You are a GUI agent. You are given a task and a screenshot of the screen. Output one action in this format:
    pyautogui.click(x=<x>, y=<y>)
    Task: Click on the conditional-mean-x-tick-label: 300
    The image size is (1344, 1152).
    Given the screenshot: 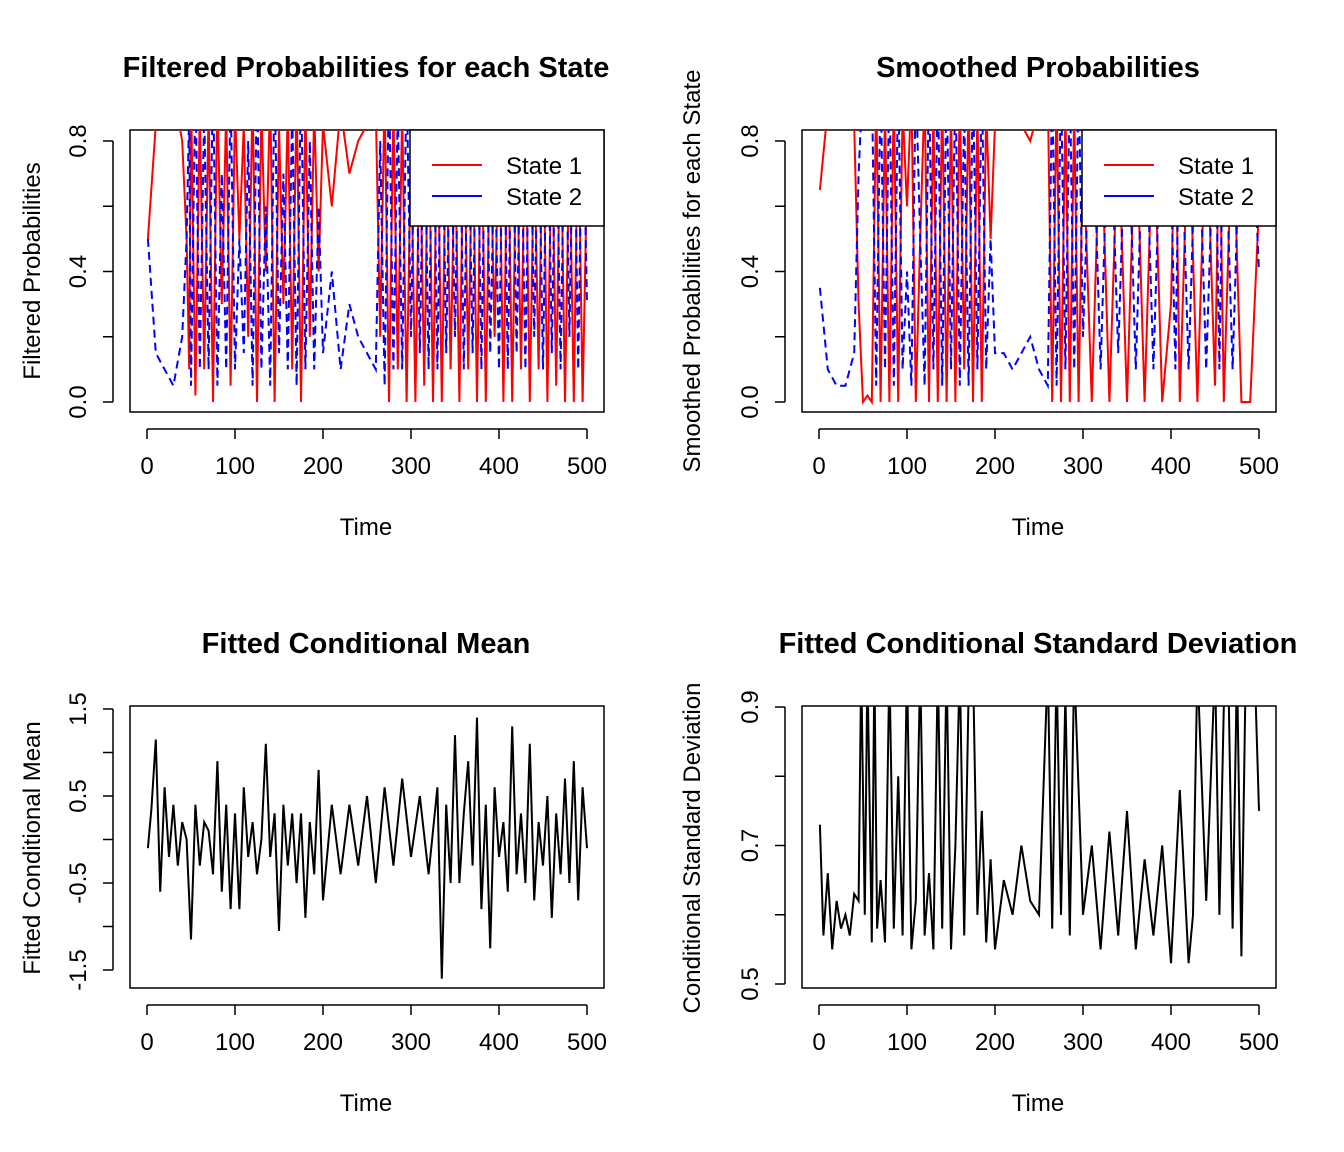 What is the action you would take?
    pyautogui.click(x=411, y=1042)
    